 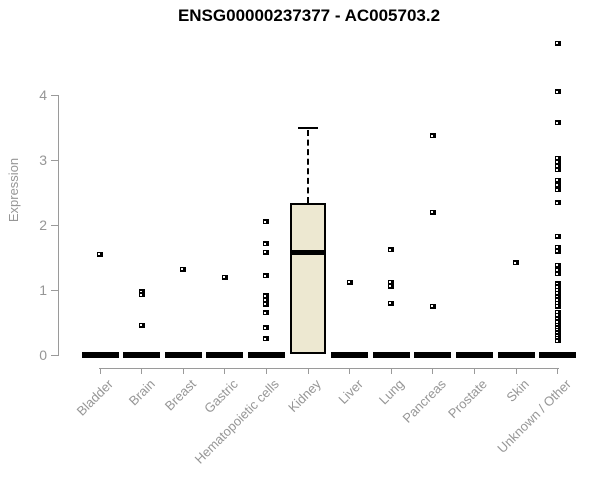 I want to click on y-tick-label: 1, so click(x=43, y=290).